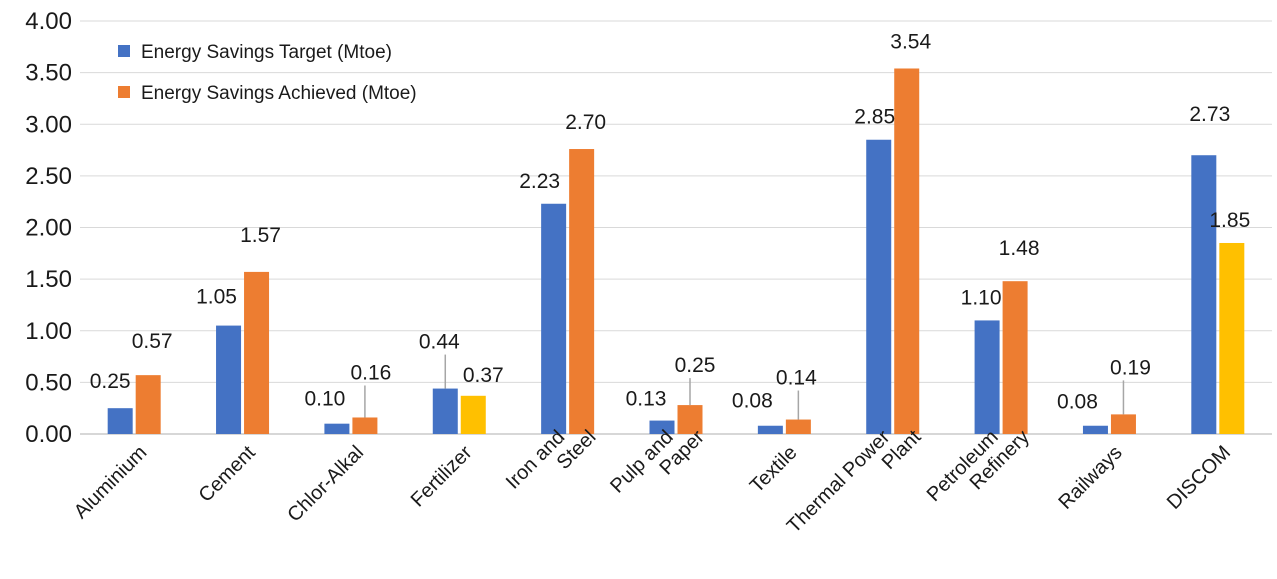 This screenshot has height=579, width=1277. What do you see at coordinates (48, 176) in the screenshot?
I see `y-tick-label: 2.50` at bounding box center [48, 176].